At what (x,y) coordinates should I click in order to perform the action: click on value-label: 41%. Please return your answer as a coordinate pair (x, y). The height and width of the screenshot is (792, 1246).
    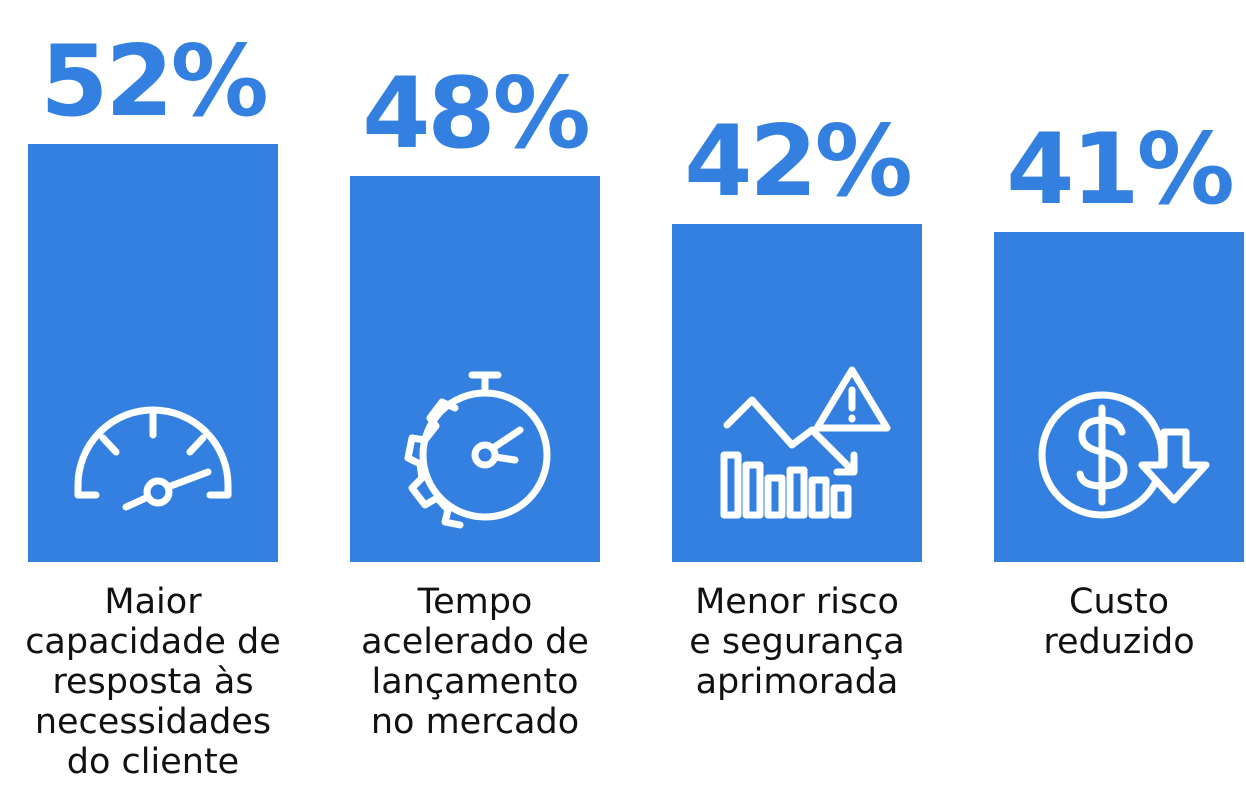
    Looking at the image, I should click on (1120, 170).